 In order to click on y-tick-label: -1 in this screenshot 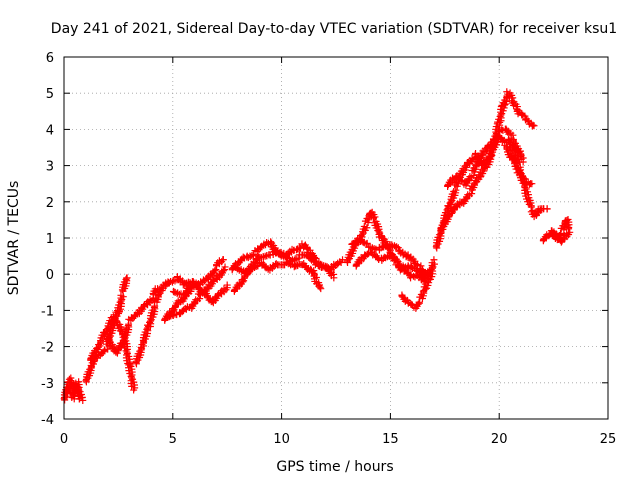, I will do `click(47, 311)`.